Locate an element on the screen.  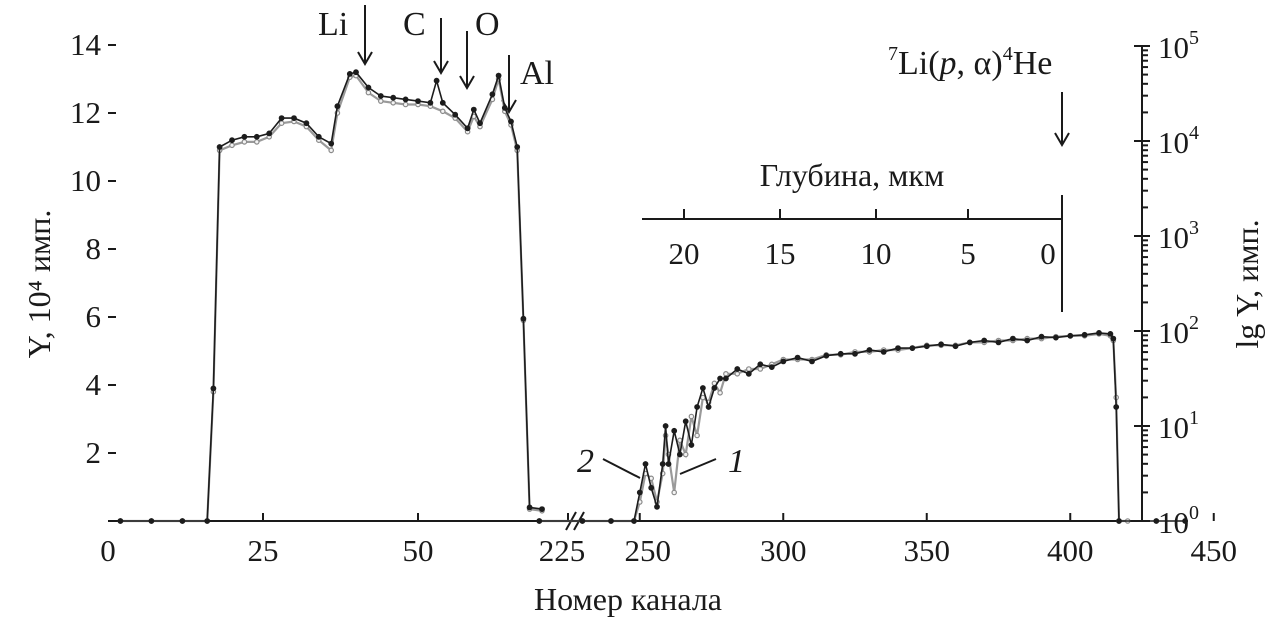
depth-tick-label: 5 is located at coordinates (968, 253).